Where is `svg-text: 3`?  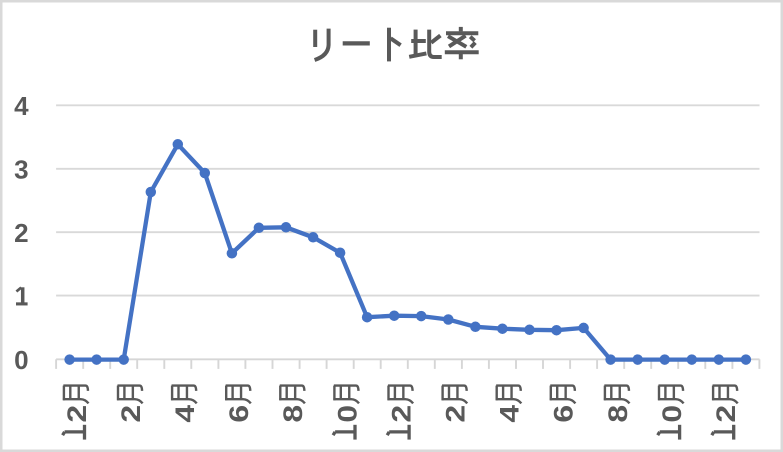
svg-text: 3 is located at coordinates (21, 170).